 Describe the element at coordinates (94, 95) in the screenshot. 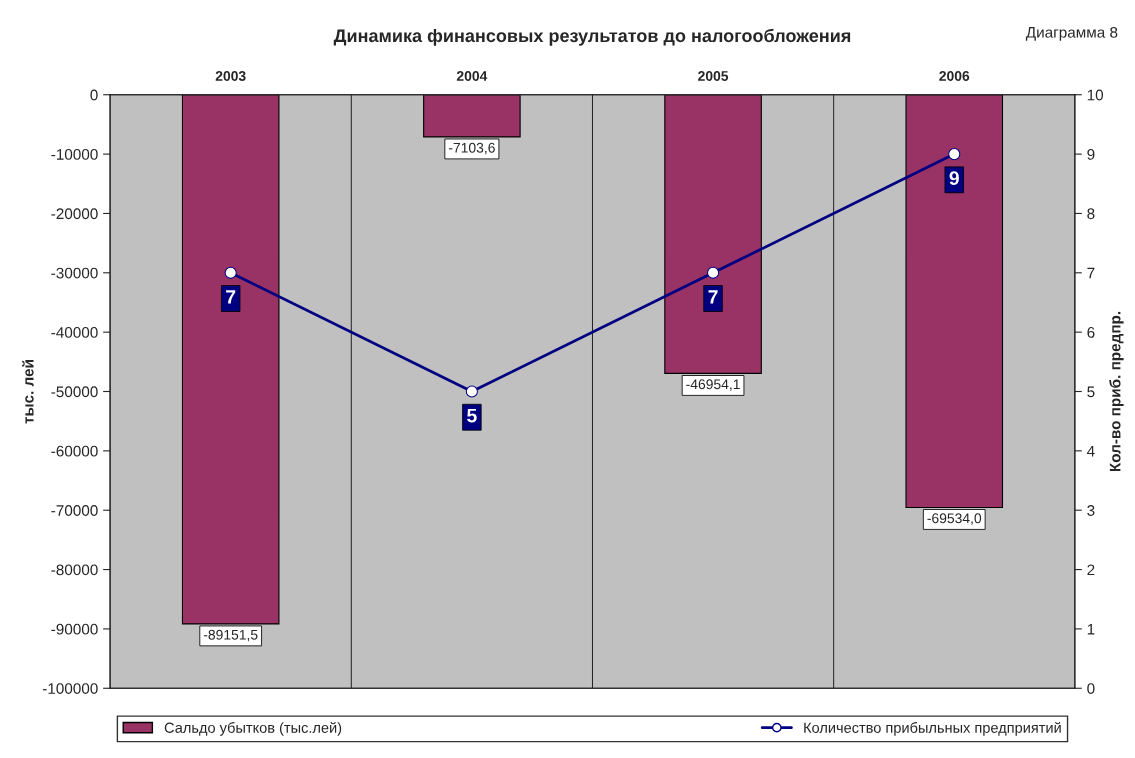

I see `y-tick-label: 0` at that location.